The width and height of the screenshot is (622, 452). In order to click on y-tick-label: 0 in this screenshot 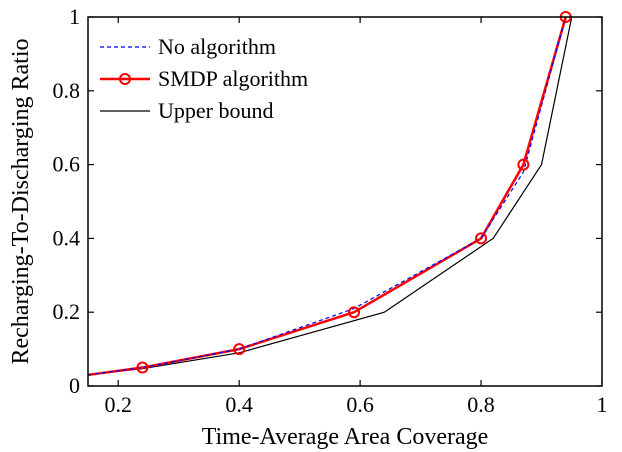, I will do `click(74, 385)`.